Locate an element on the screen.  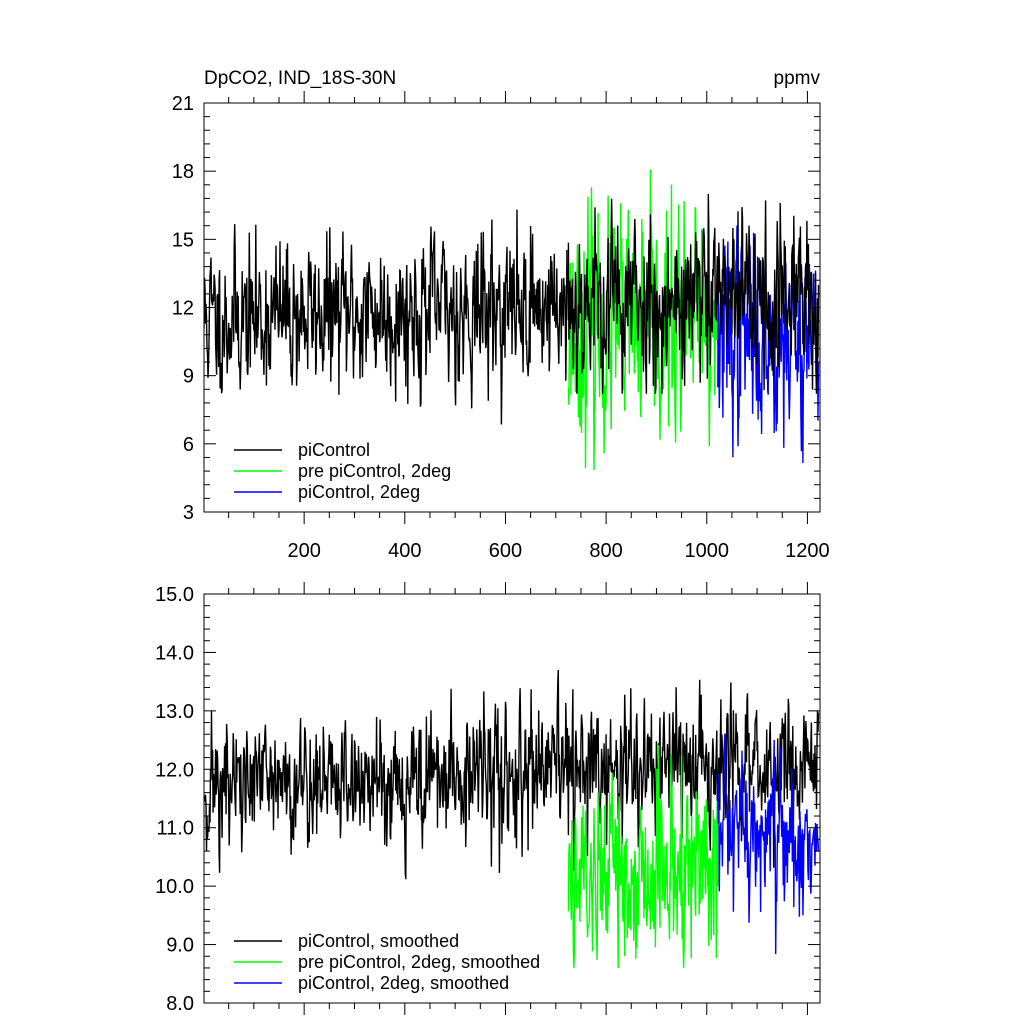
chart-title: DpCO2, IND_18S-30N is located at coordinates (300, 78).